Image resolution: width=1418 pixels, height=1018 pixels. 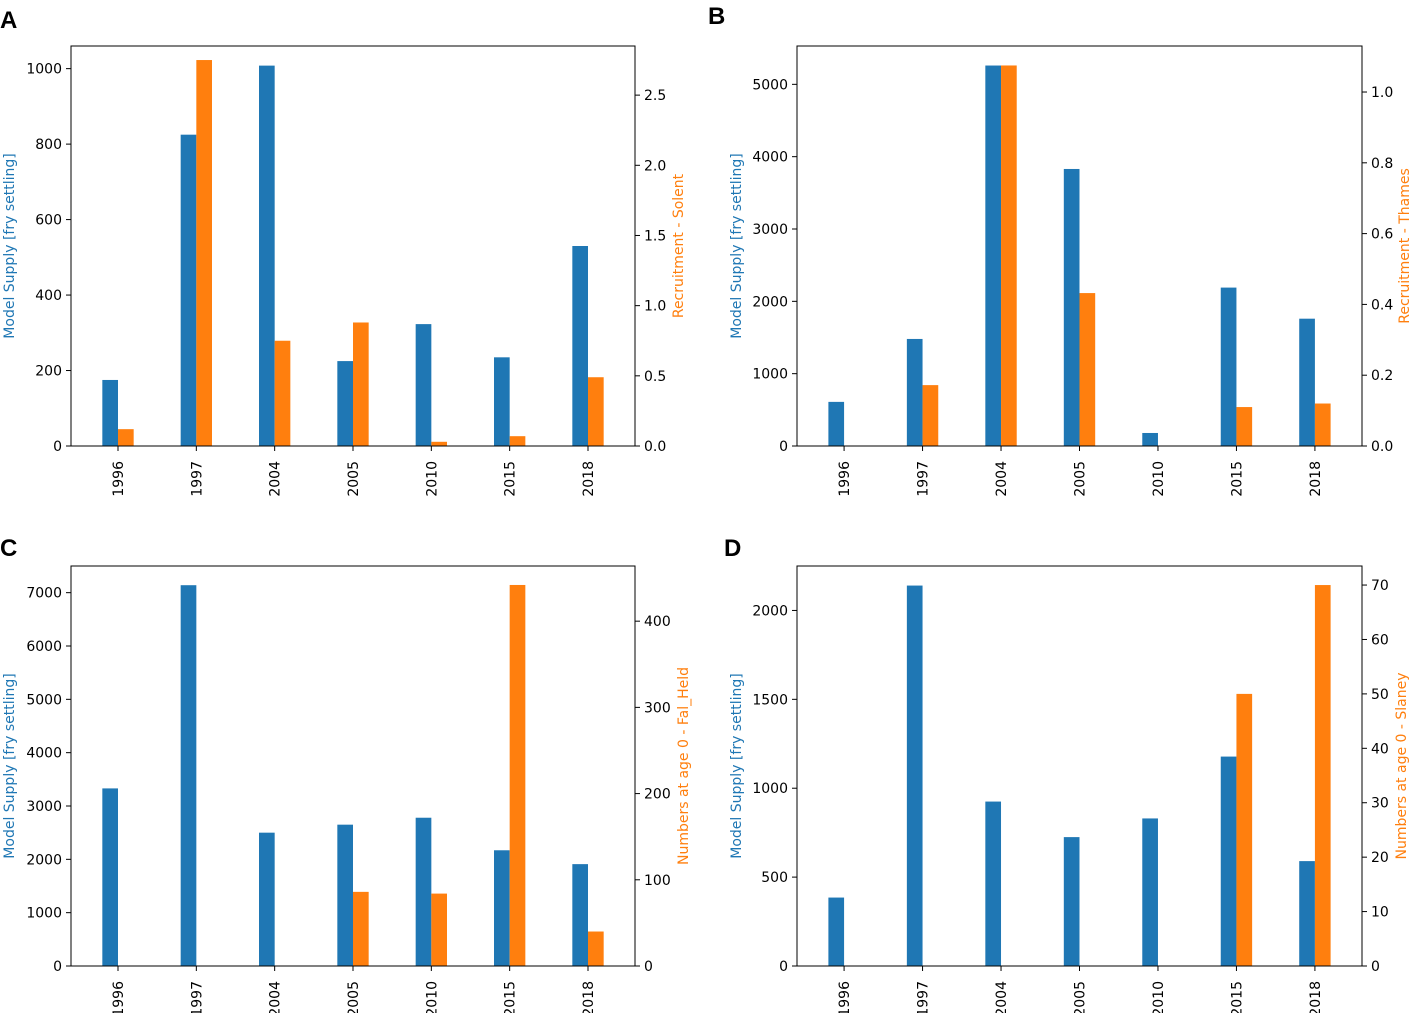 I want to click on bar-recruit-1997, so click(x=204, y=253).